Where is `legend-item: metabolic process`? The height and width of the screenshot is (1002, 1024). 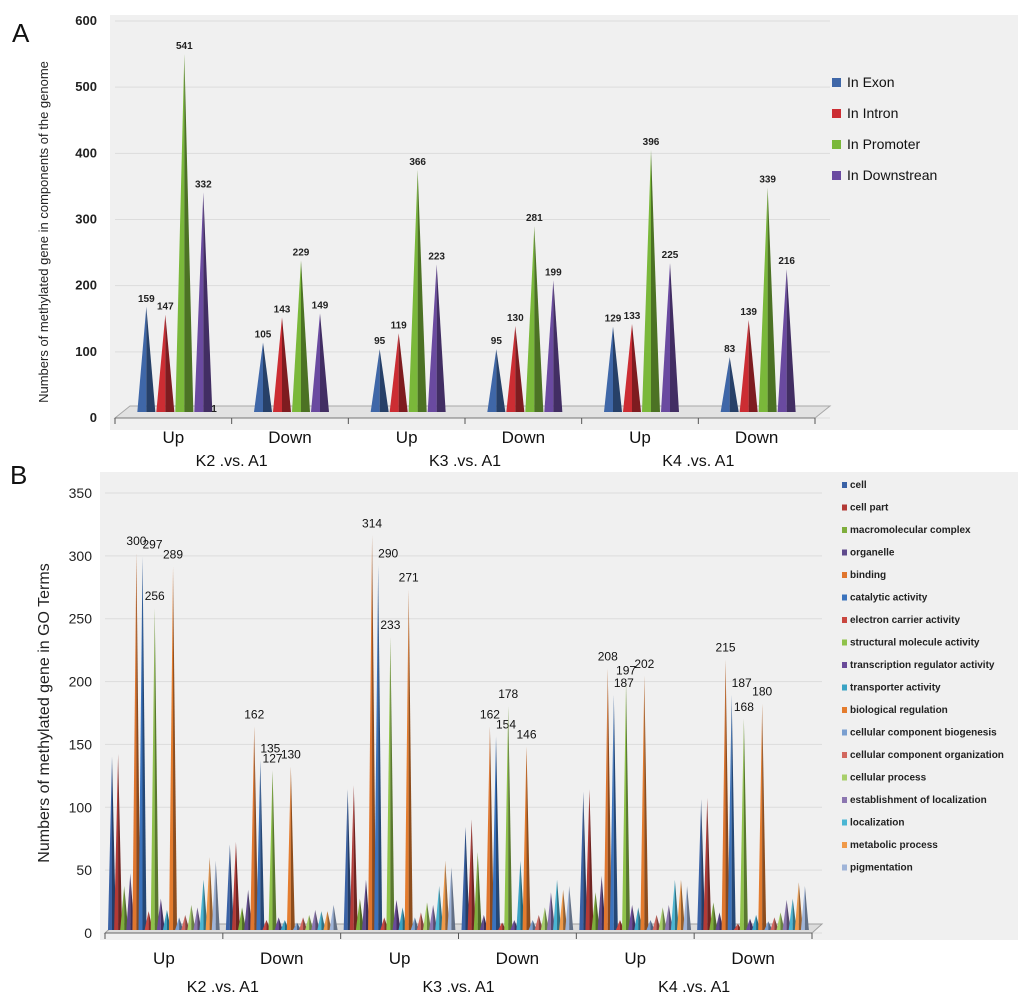
legend-item: metabolic process is located at coordinates (890, 845).